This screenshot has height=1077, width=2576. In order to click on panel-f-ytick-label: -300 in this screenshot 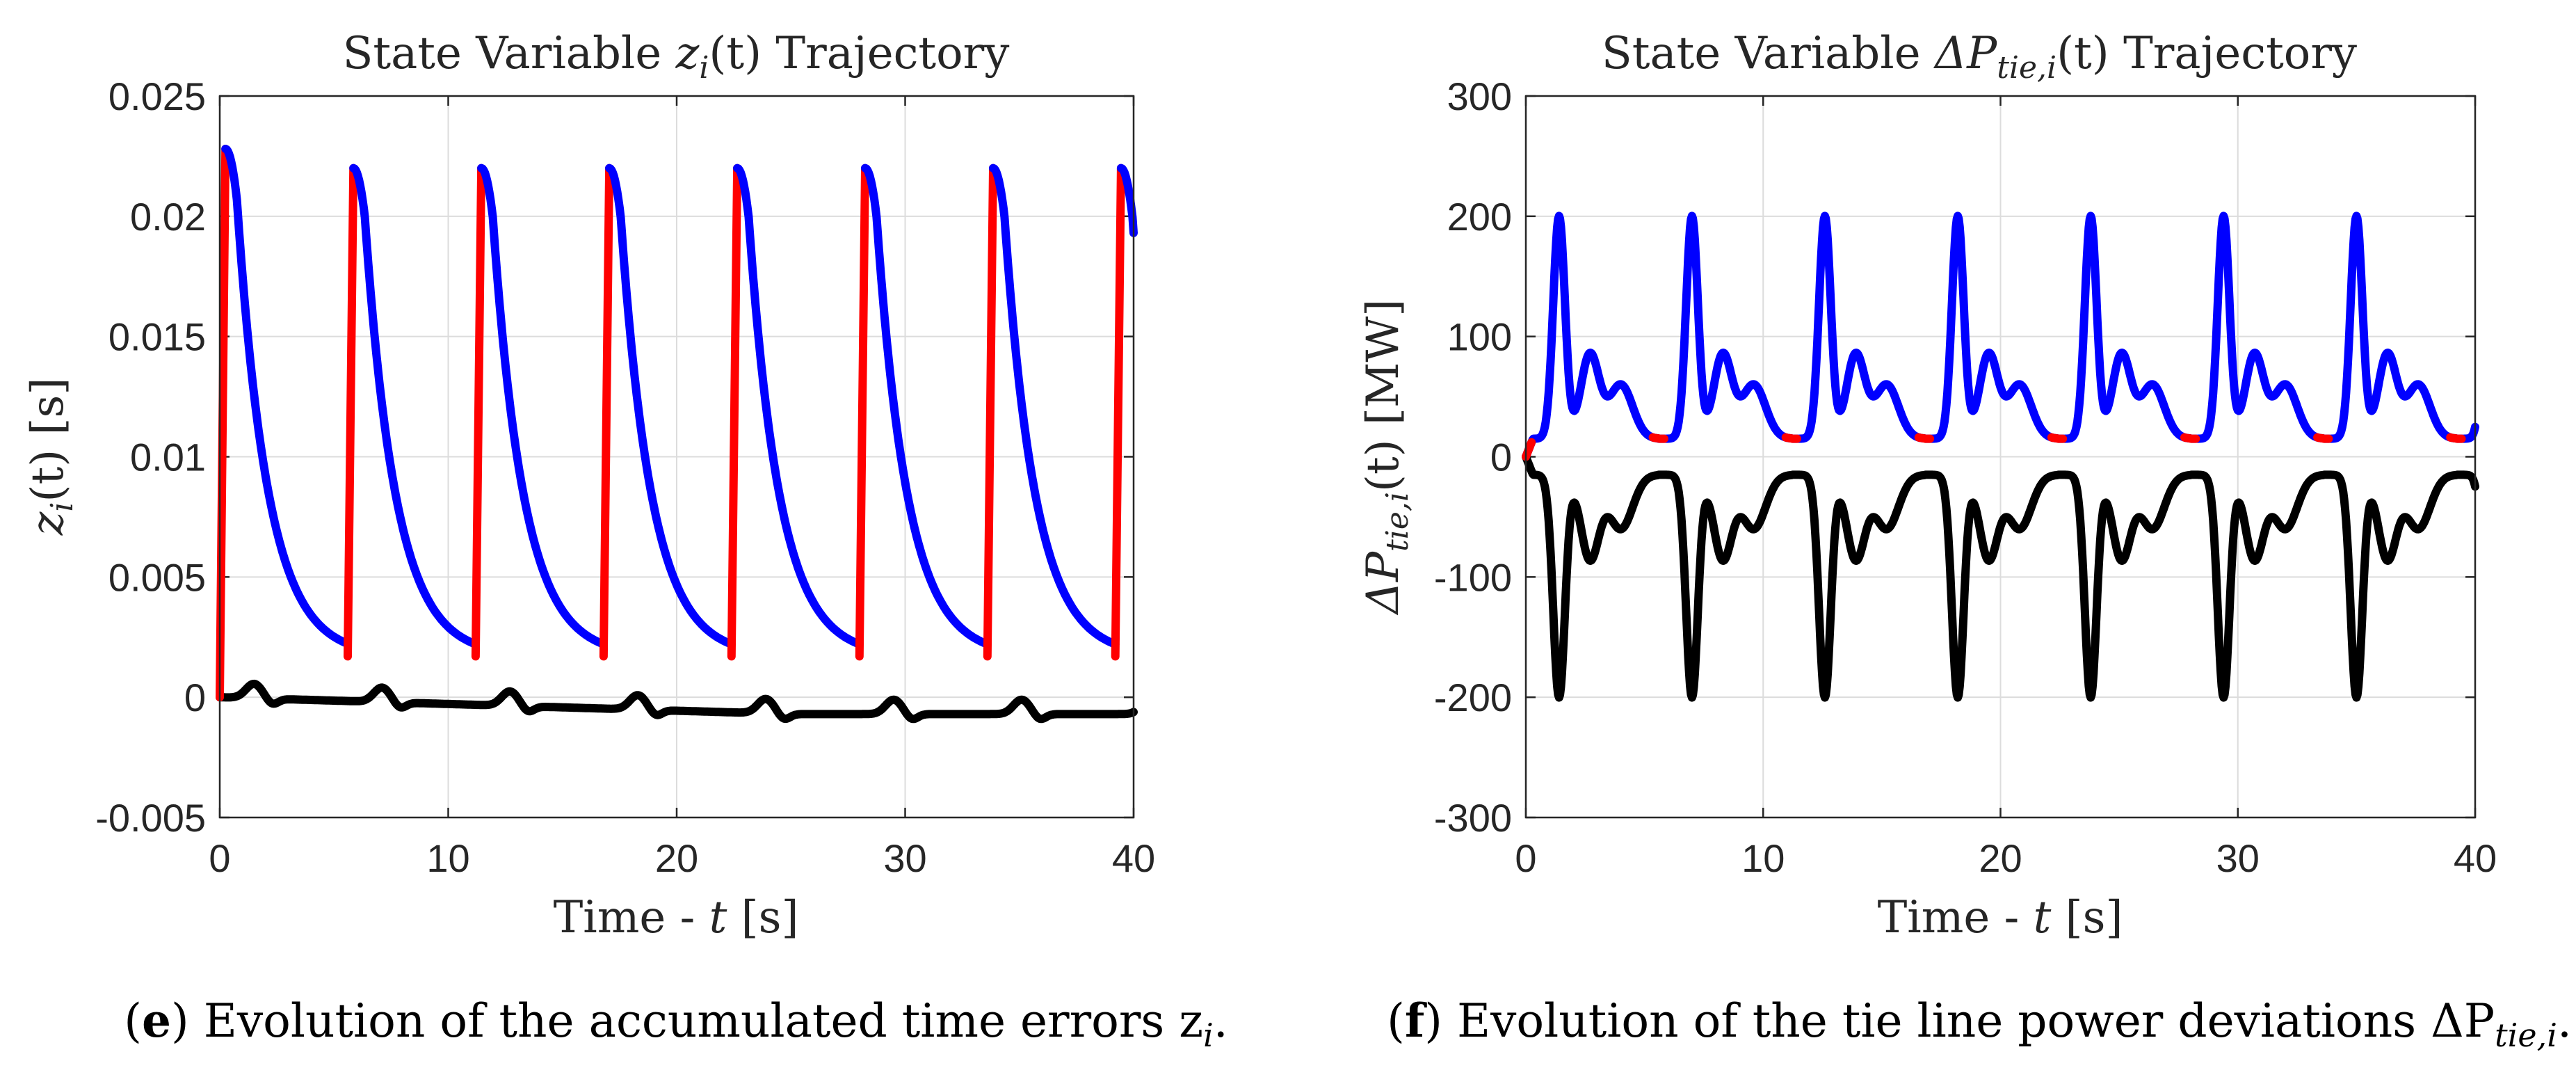, I will do `click(1473, 818)`.